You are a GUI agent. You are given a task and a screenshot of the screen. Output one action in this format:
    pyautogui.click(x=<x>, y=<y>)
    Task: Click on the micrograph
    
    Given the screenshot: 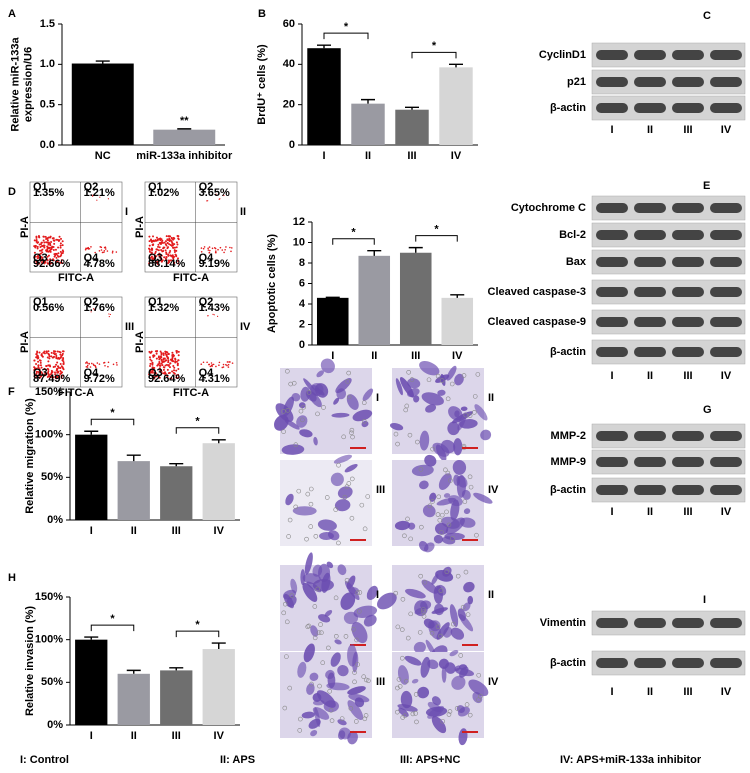 What is the action you would take?
    pyautogui.click(x=326, y=503)
    